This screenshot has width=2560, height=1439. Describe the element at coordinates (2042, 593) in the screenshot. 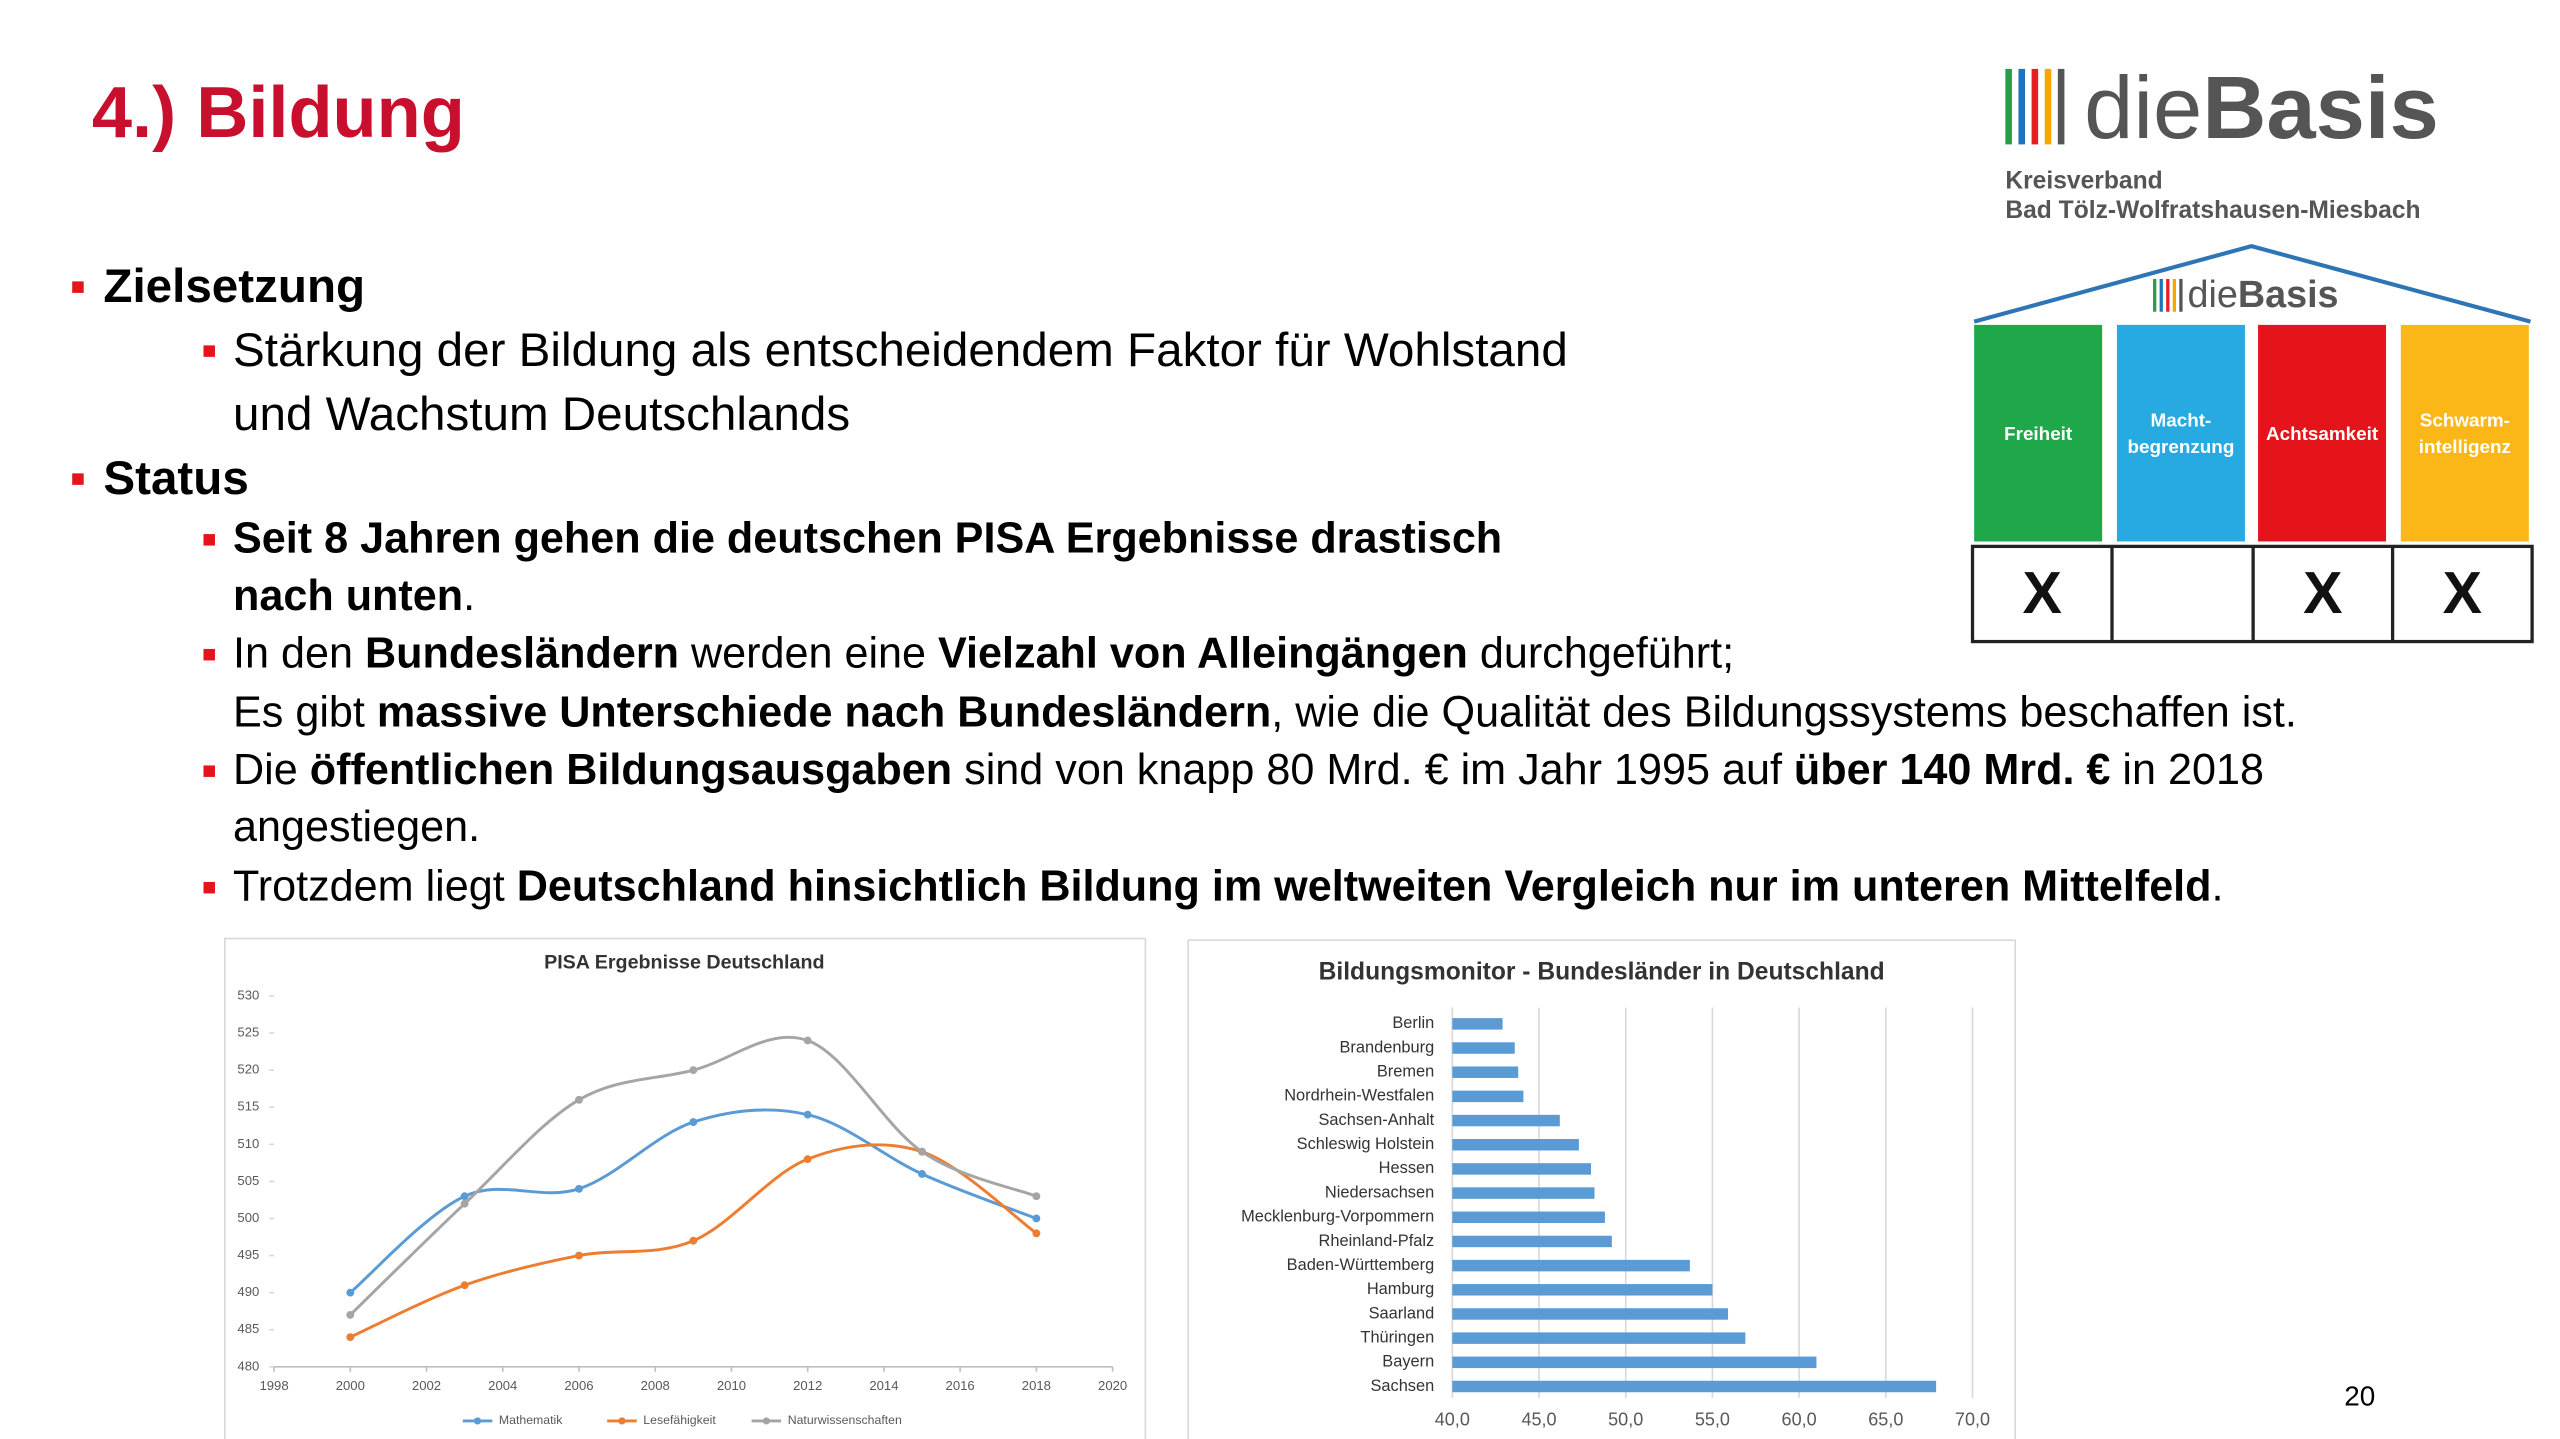

I see `pillar-mark: X` at that location.